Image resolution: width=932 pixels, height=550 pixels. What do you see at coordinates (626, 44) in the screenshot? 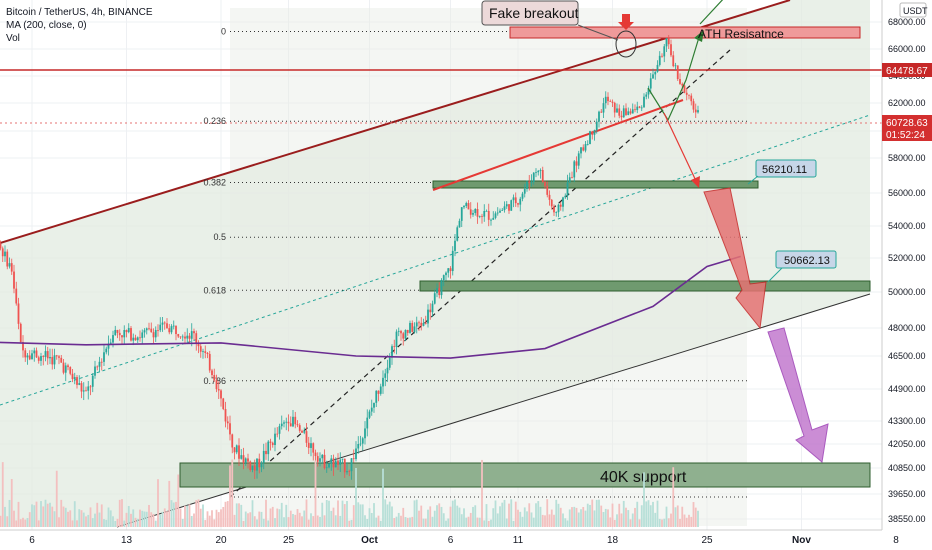
I see `breakout-circle` at bounding box center [626, 44].